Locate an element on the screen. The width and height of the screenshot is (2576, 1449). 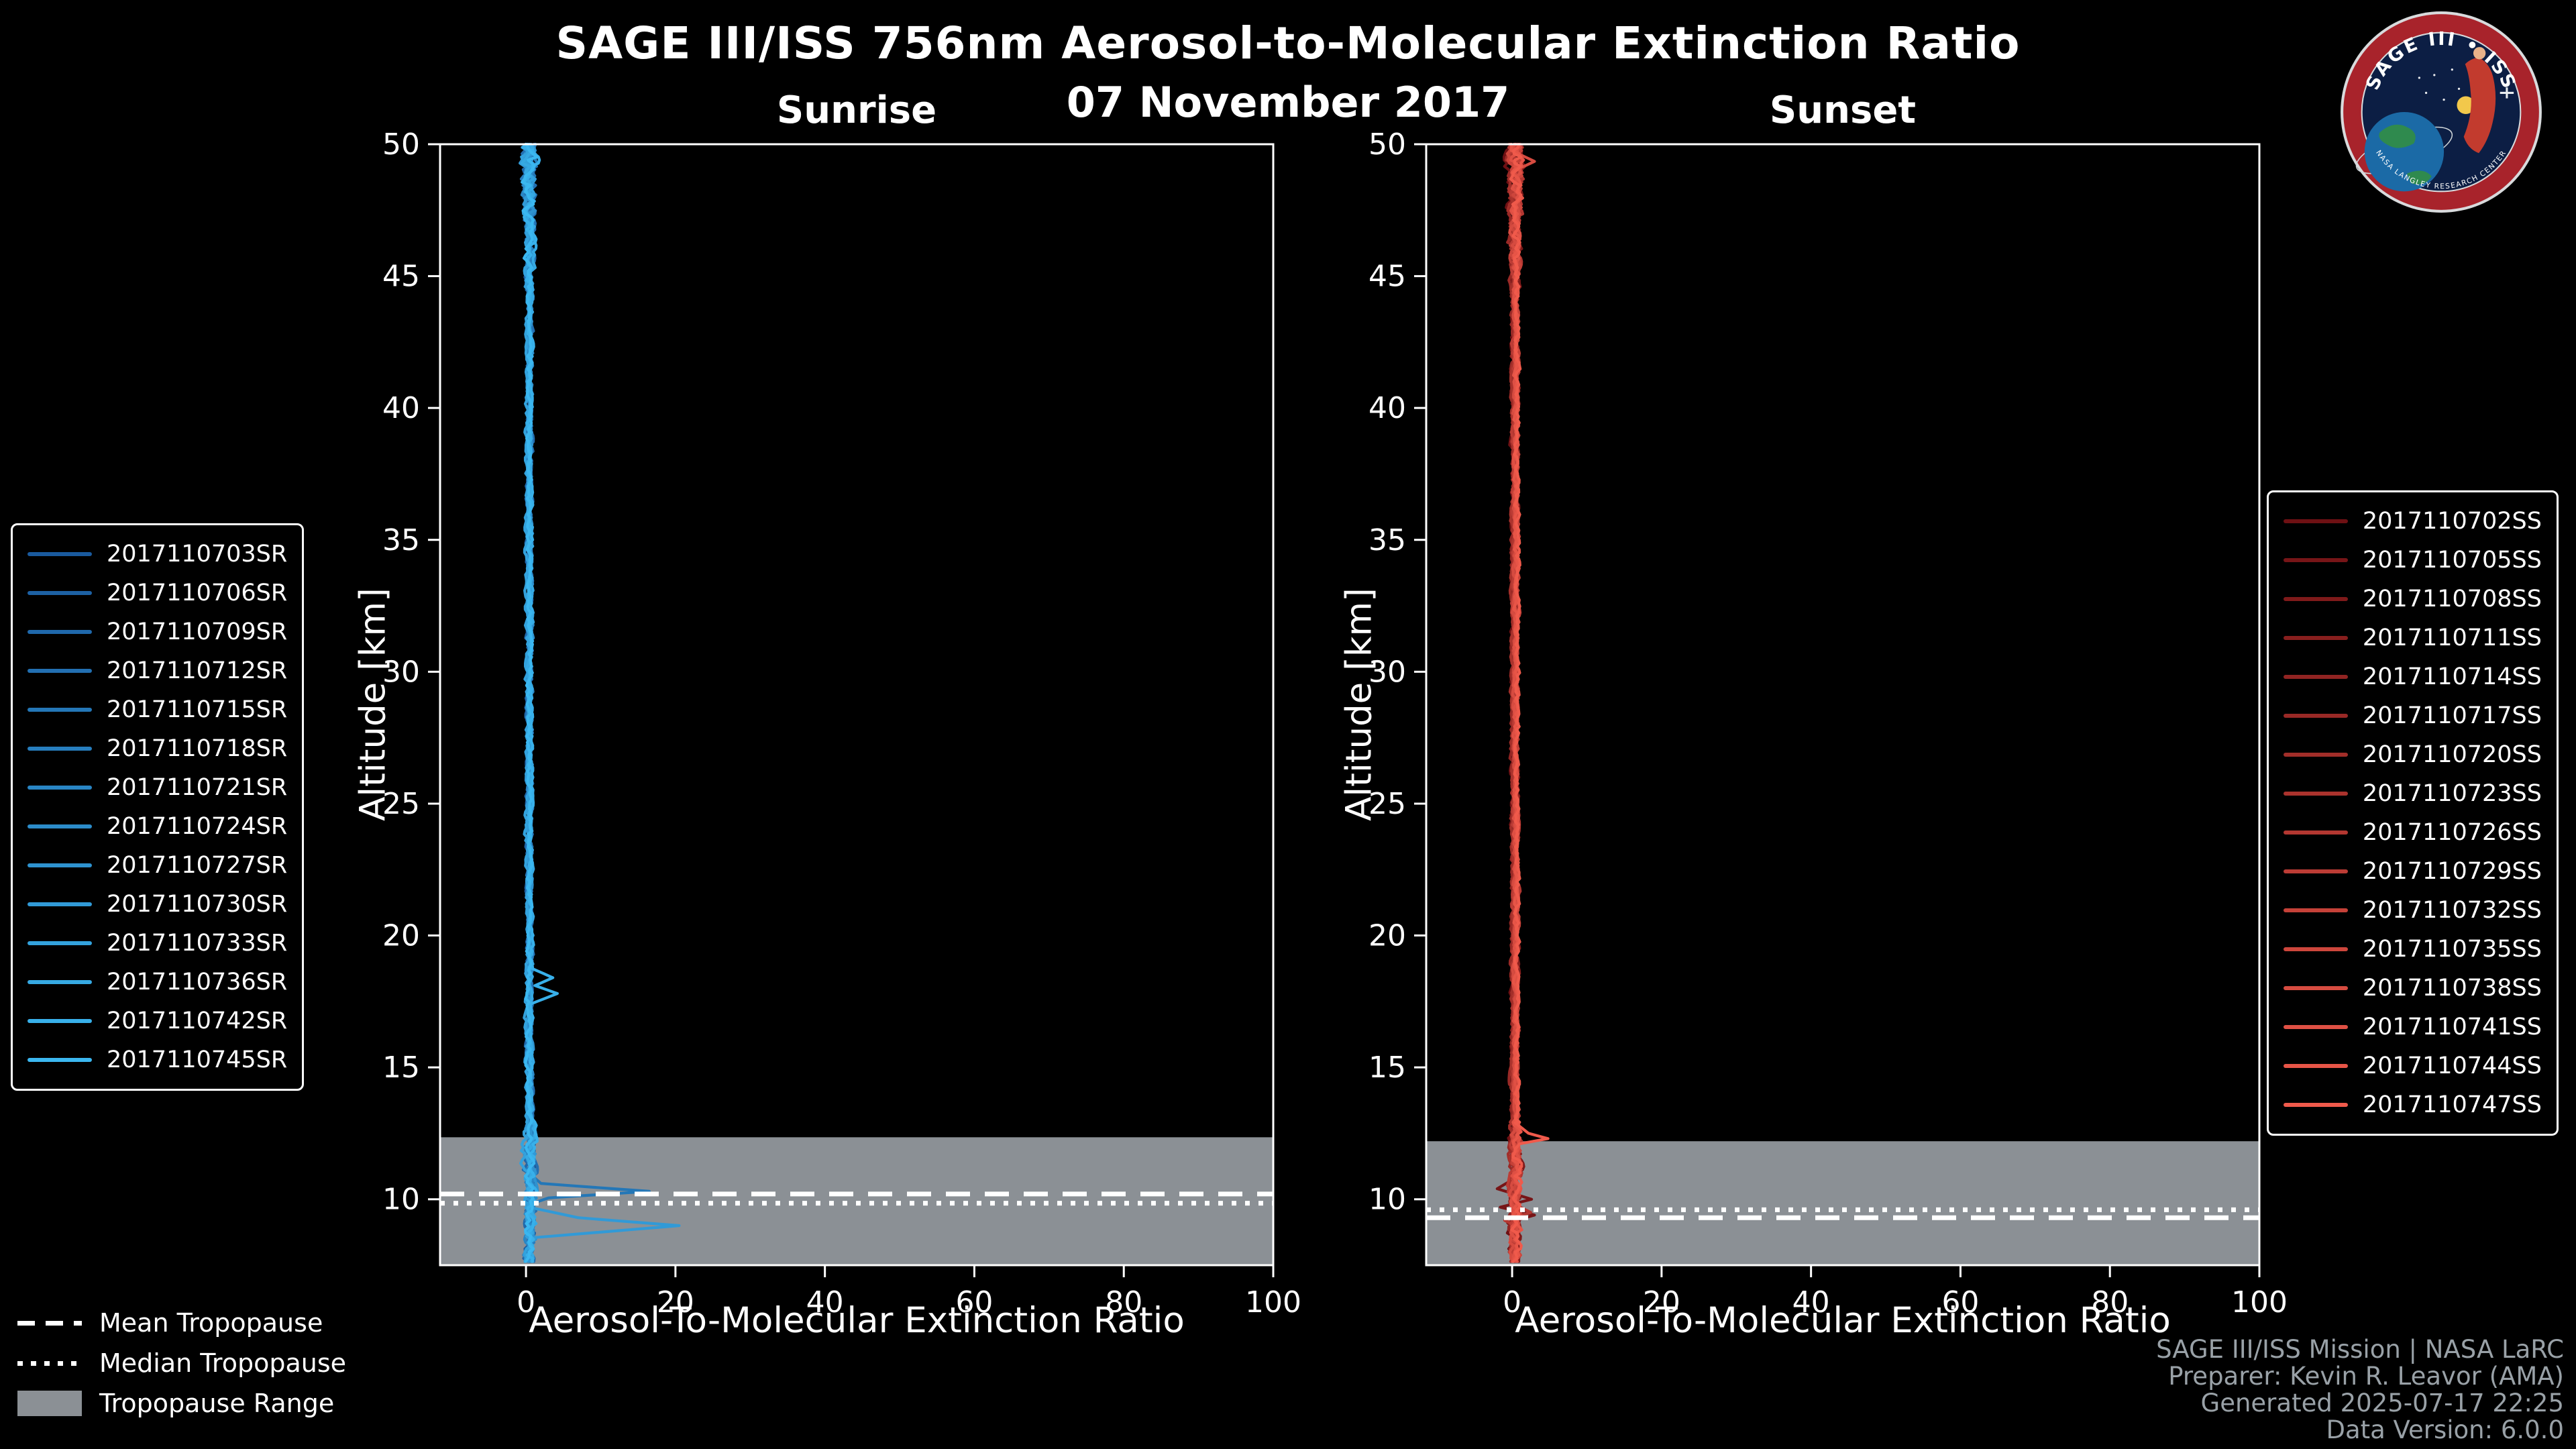
range-box-swatch is located at coordinates (49, 1403).